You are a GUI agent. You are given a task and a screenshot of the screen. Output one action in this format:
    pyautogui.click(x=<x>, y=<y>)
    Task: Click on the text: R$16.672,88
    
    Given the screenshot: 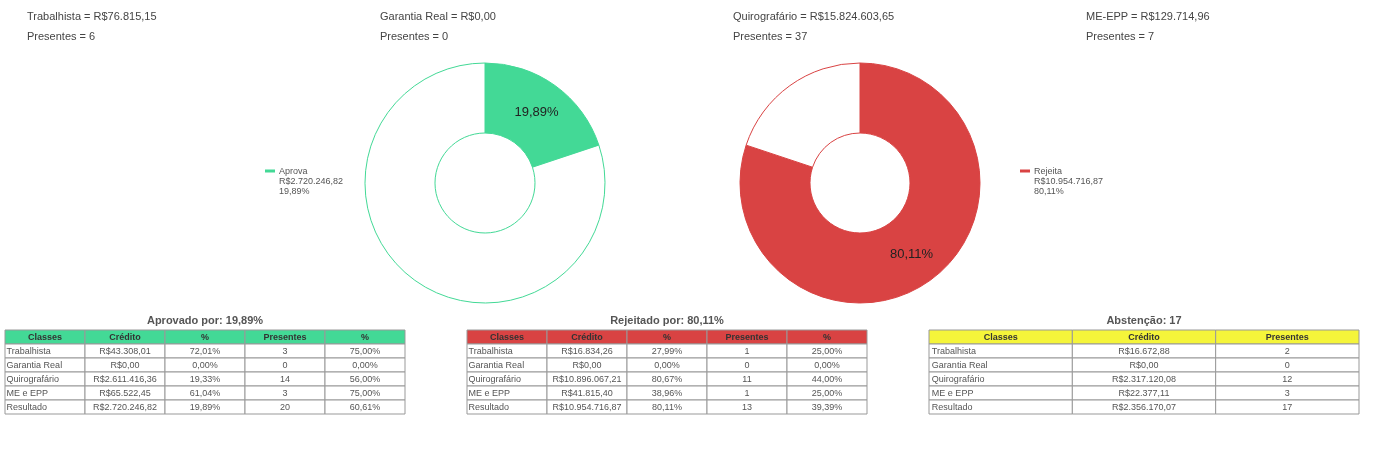 What is the action you would take?
    pyautogui.click(x=1144, y=351)
    